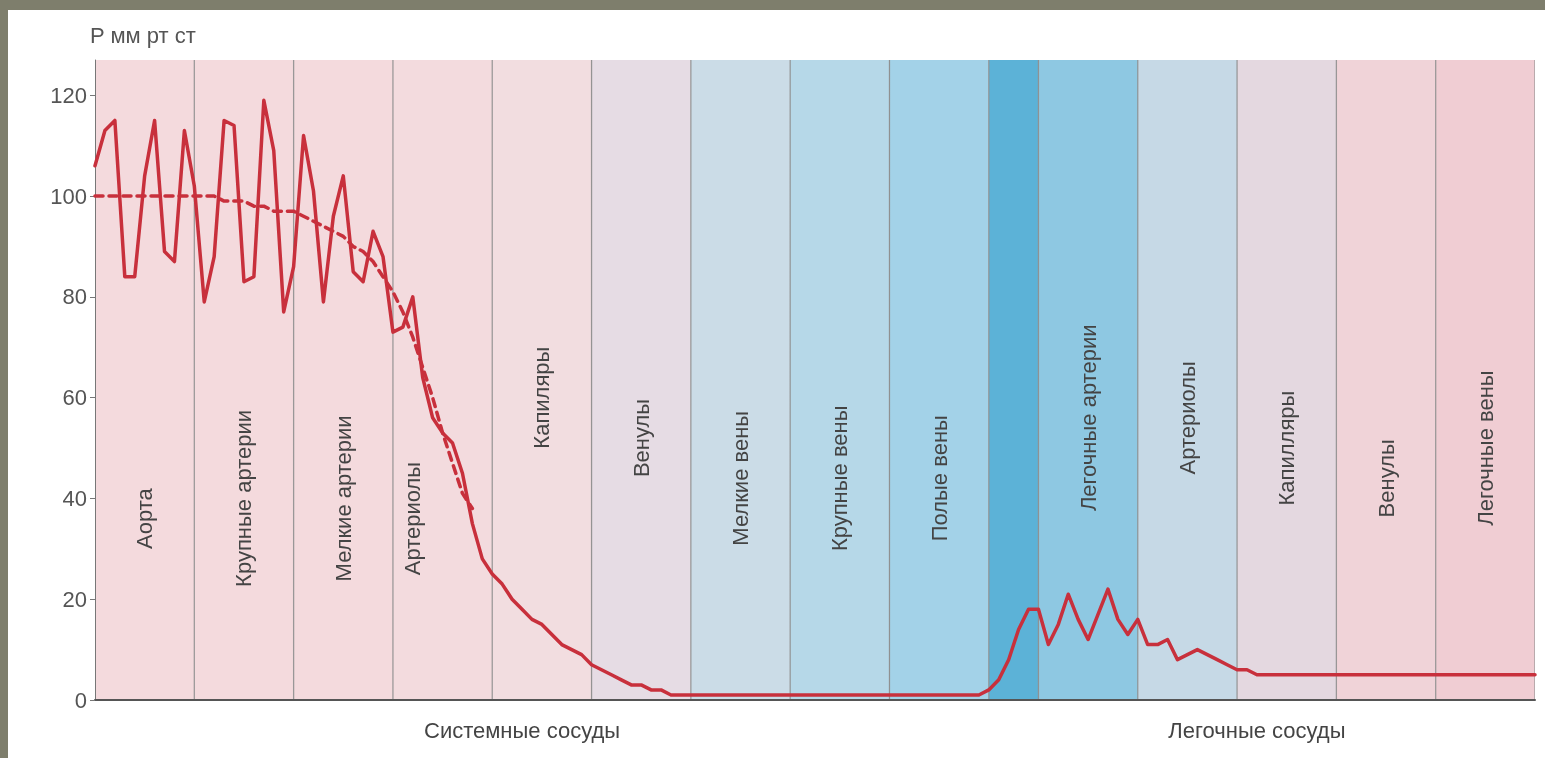  Describe the element at coordinates (1485, 448) in the screenshot. I see `annotation: Легочные вены` at that location.